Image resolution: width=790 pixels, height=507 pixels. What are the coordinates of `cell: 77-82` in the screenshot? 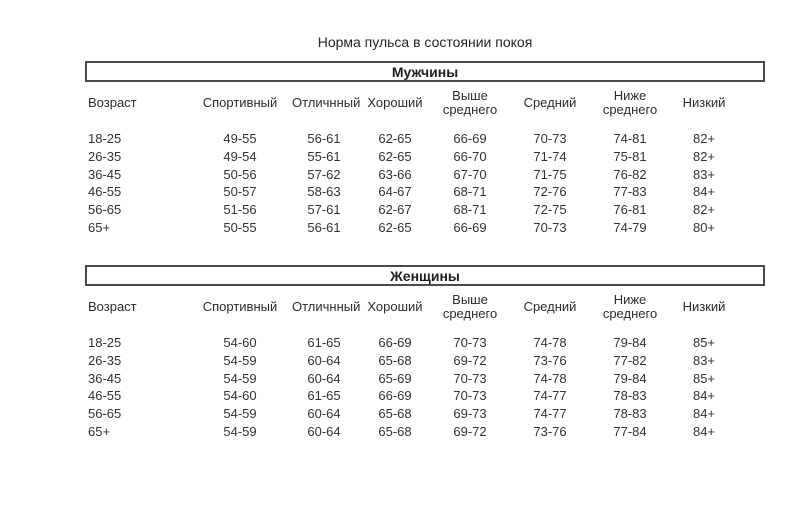 It's located at (630, 361).